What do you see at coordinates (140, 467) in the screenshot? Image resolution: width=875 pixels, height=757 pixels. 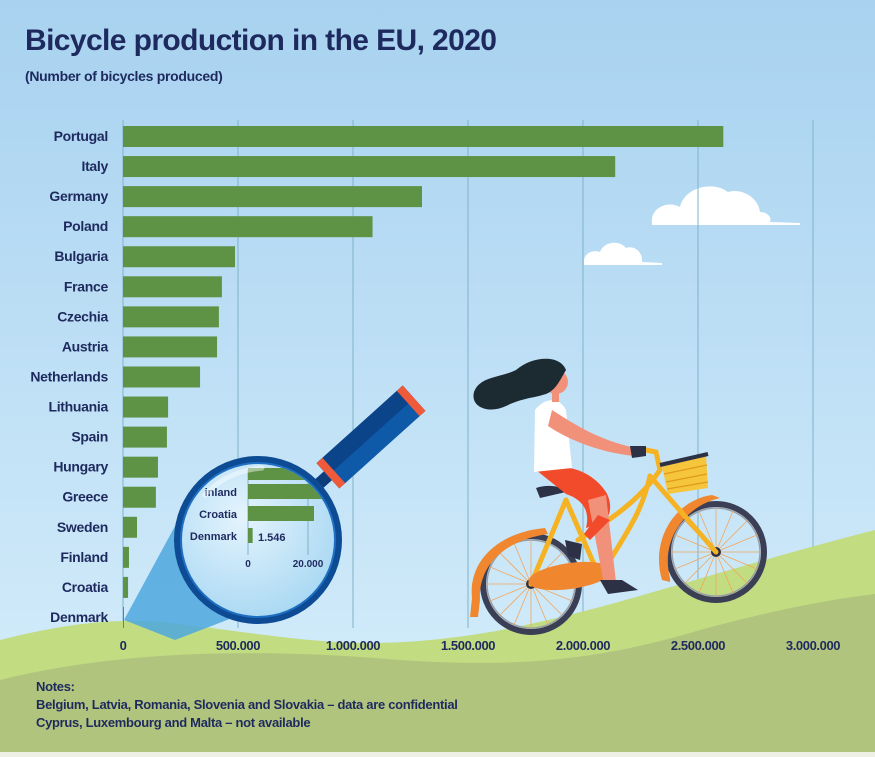 I see `bar-hungary` at bounding box center [140, 467].